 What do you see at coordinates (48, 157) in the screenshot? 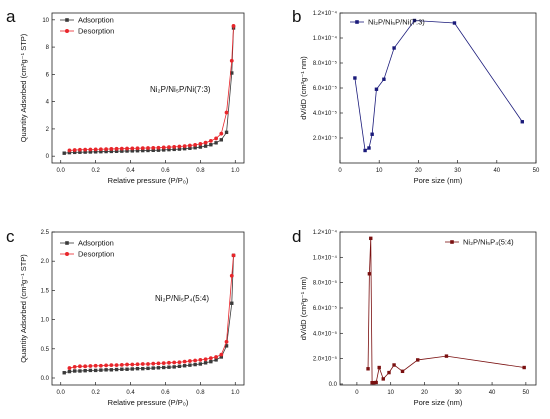
I see `y-tick-label: 0` at bounding box center [48, 157].